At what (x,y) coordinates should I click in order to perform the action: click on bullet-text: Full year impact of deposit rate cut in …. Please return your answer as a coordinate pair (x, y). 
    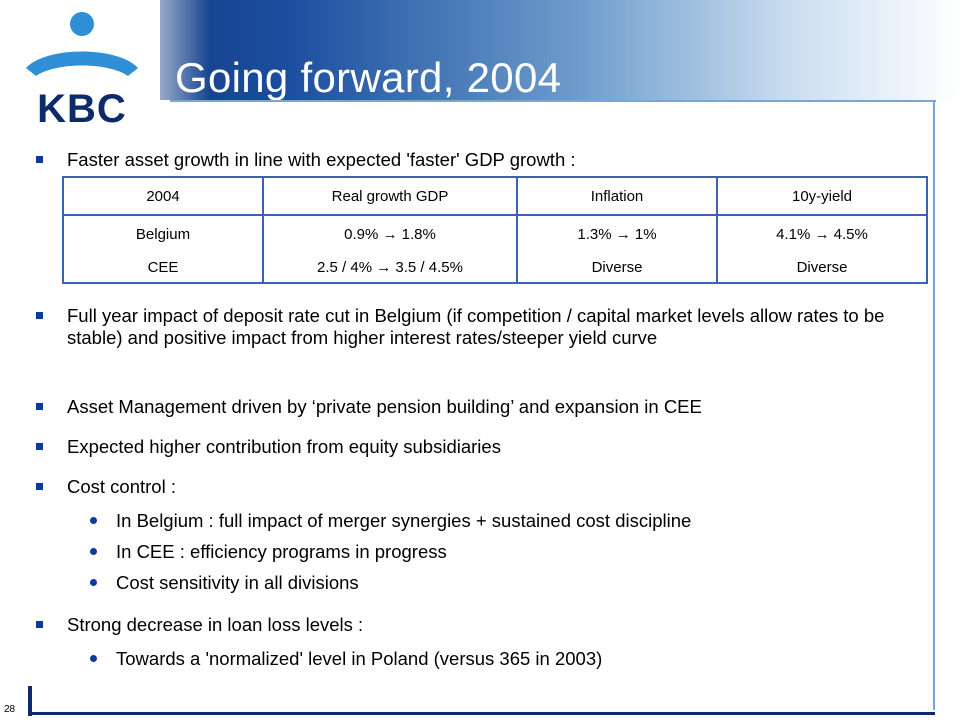
    Looking at the image, I should click on (476, 326).